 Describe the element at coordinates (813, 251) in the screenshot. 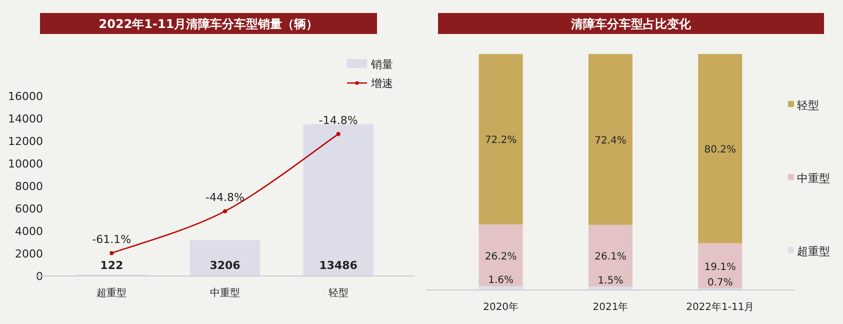

I see `legend-label: 超重型` at that location.